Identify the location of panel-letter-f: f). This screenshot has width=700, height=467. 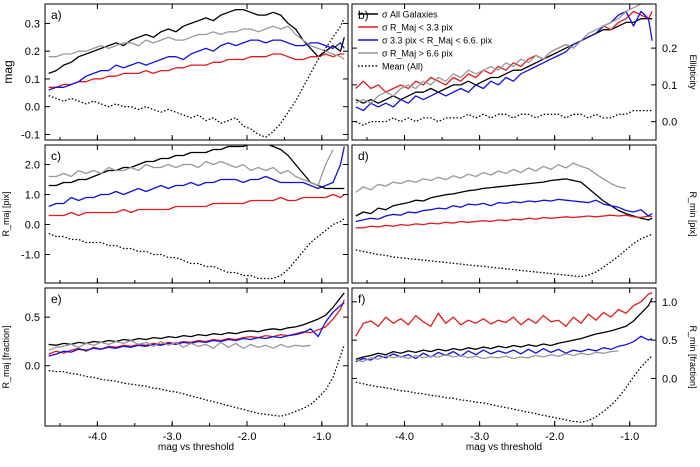
(361, 299).